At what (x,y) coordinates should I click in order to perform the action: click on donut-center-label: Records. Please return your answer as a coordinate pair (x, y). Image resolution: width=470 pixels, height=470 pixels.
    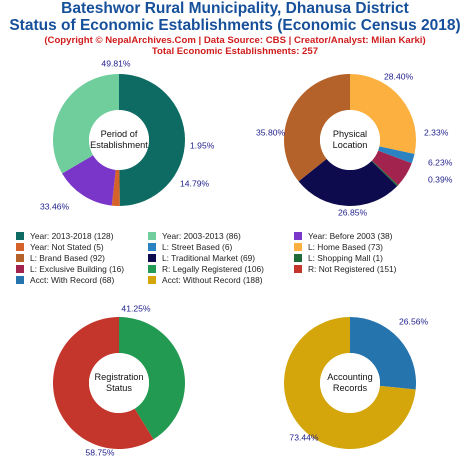
    Looking at the image, I should click on (350, 388).